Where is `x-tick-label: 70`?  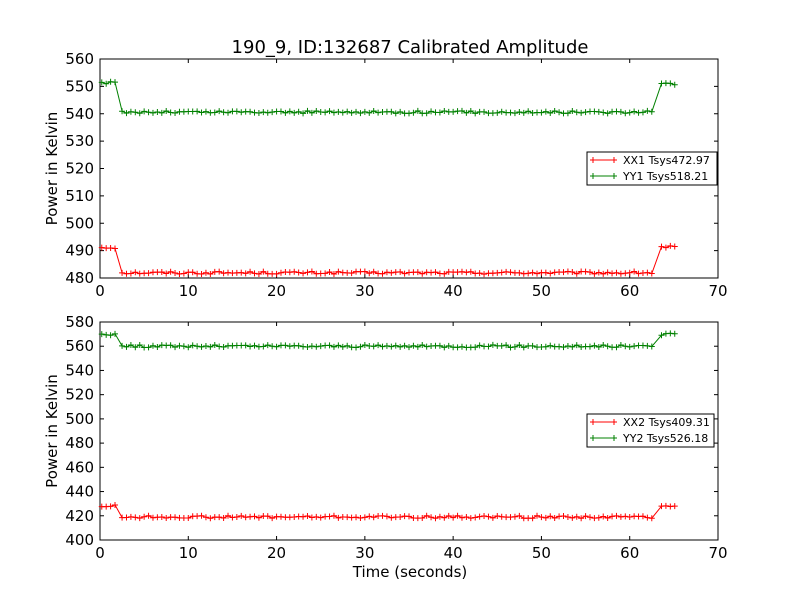 x-tick-label: 70 is located at coordinates (717, 291).